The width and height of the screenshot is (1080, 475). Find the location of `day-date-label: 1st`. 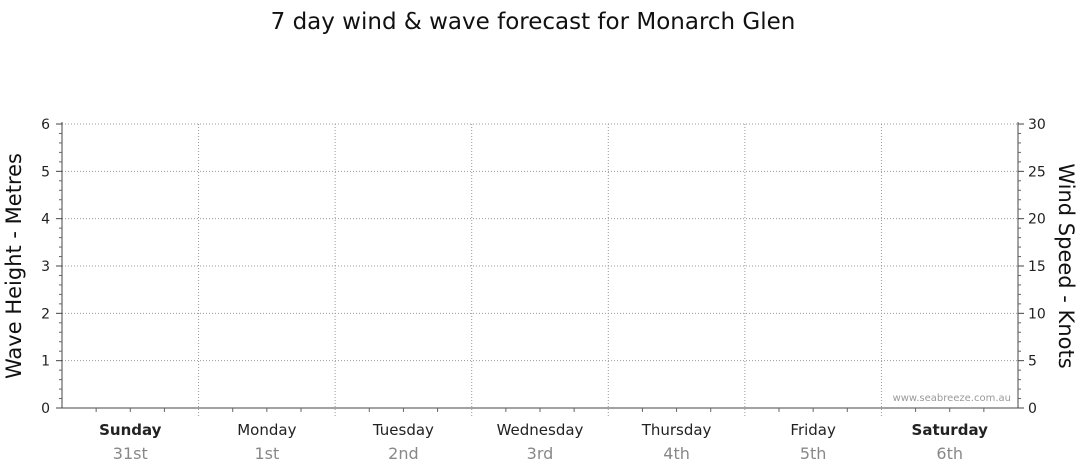

day-date-label: 1st is located at coordinates (266, 453).